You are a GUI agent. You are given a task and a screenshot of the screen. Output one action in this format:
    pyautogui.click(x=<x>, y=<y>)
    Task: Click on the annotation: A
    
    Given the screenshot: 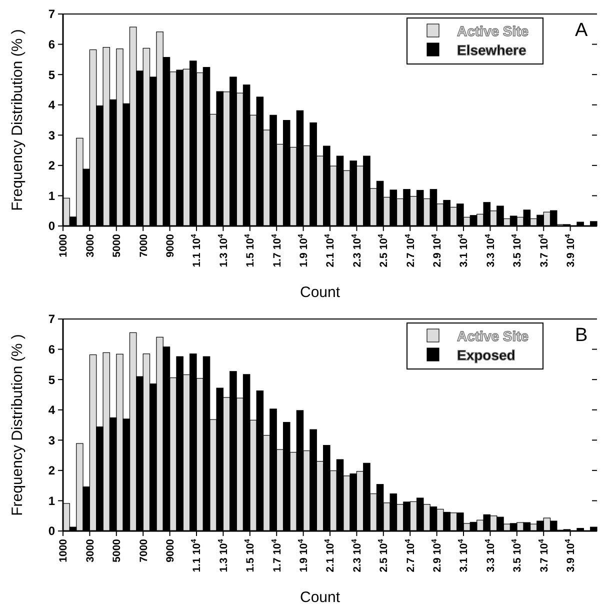 What is the action you would take?
    pyautogui.click(x=581, y=30)
    